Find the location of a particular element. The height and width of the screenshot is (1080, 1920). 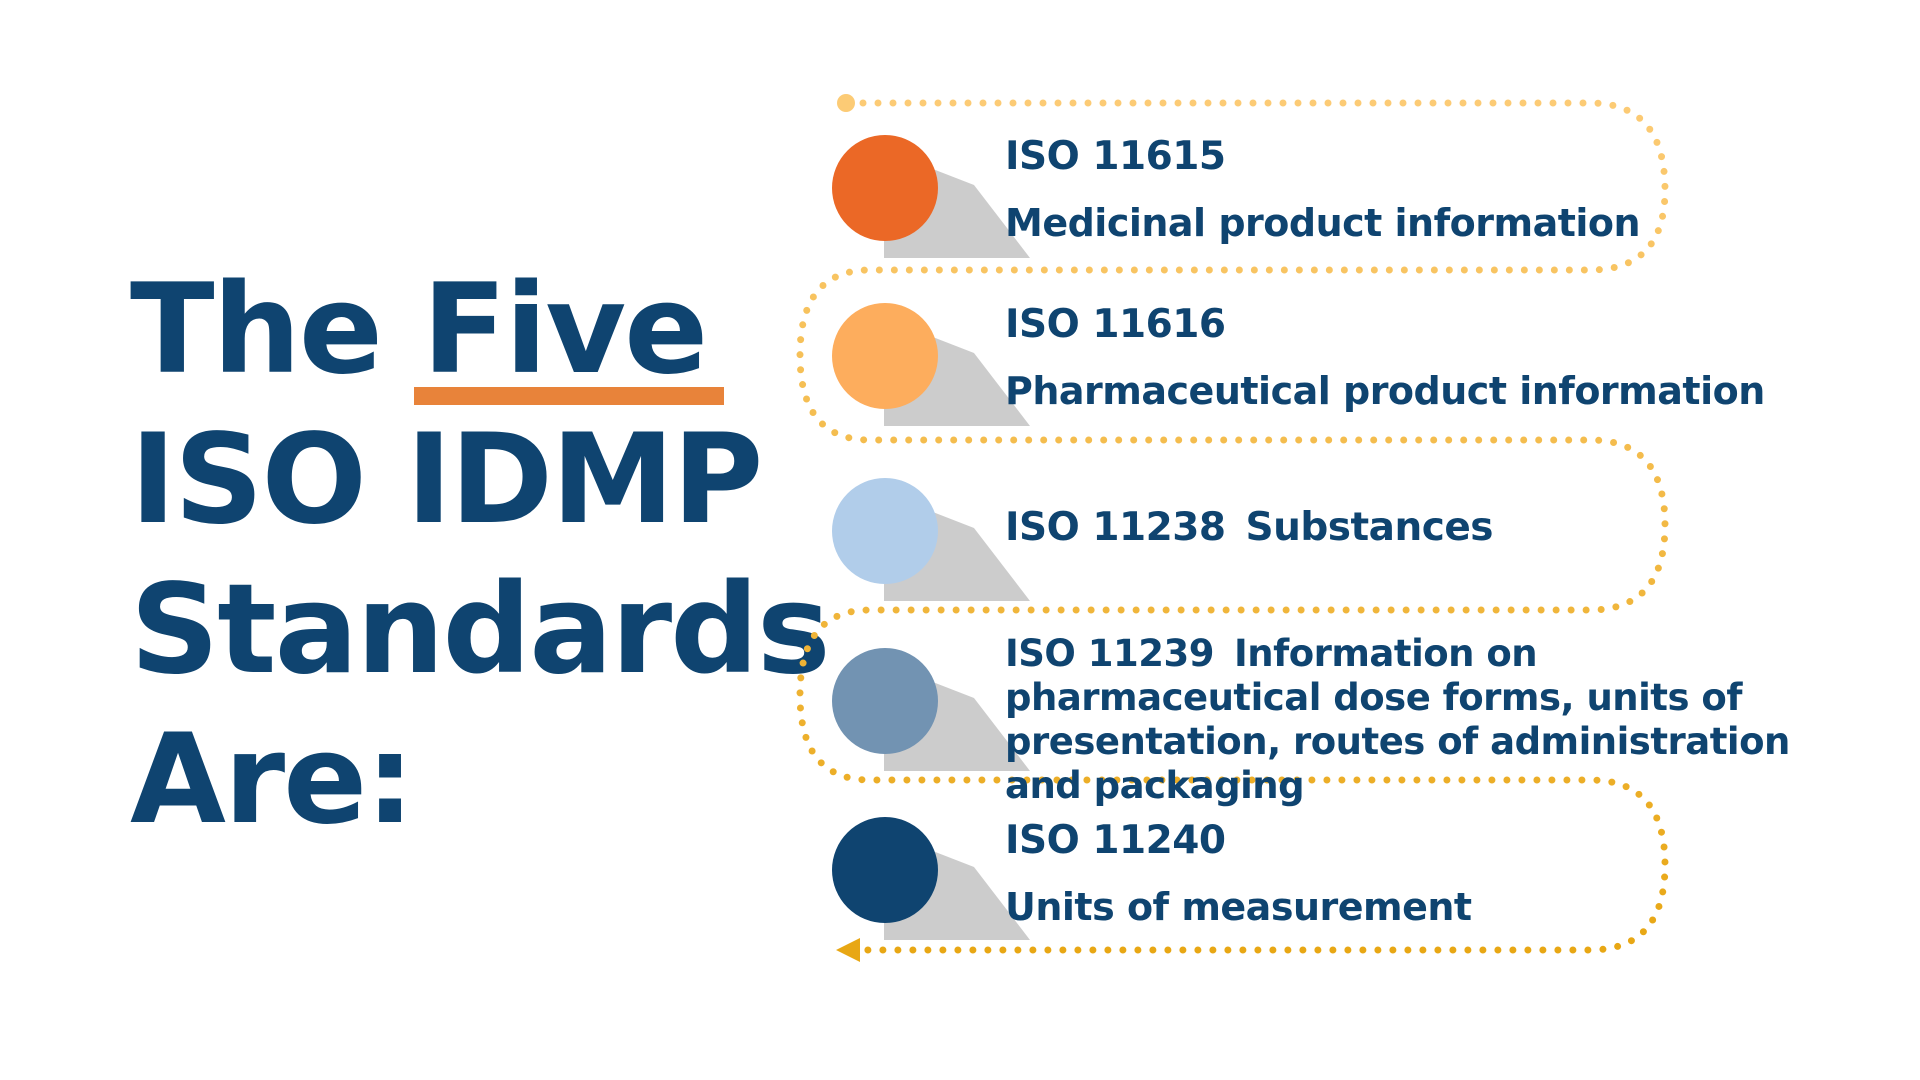

path-start-dot is located at coordinates (846, 103).